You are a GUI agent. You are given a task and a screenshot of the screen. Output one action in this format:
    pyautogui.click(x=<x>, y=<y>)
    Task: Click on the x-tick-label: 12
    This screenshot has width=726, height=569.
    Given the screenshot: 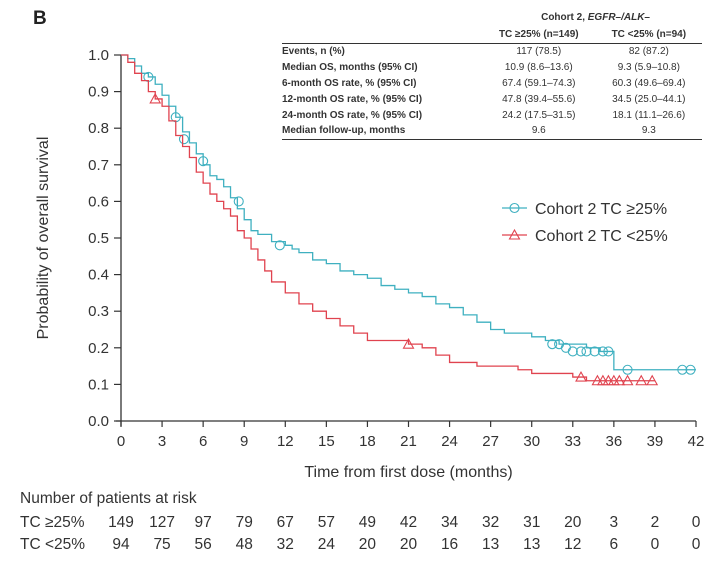 What is the action you would take?
    pyautogui.click(x=285, y=441)
    